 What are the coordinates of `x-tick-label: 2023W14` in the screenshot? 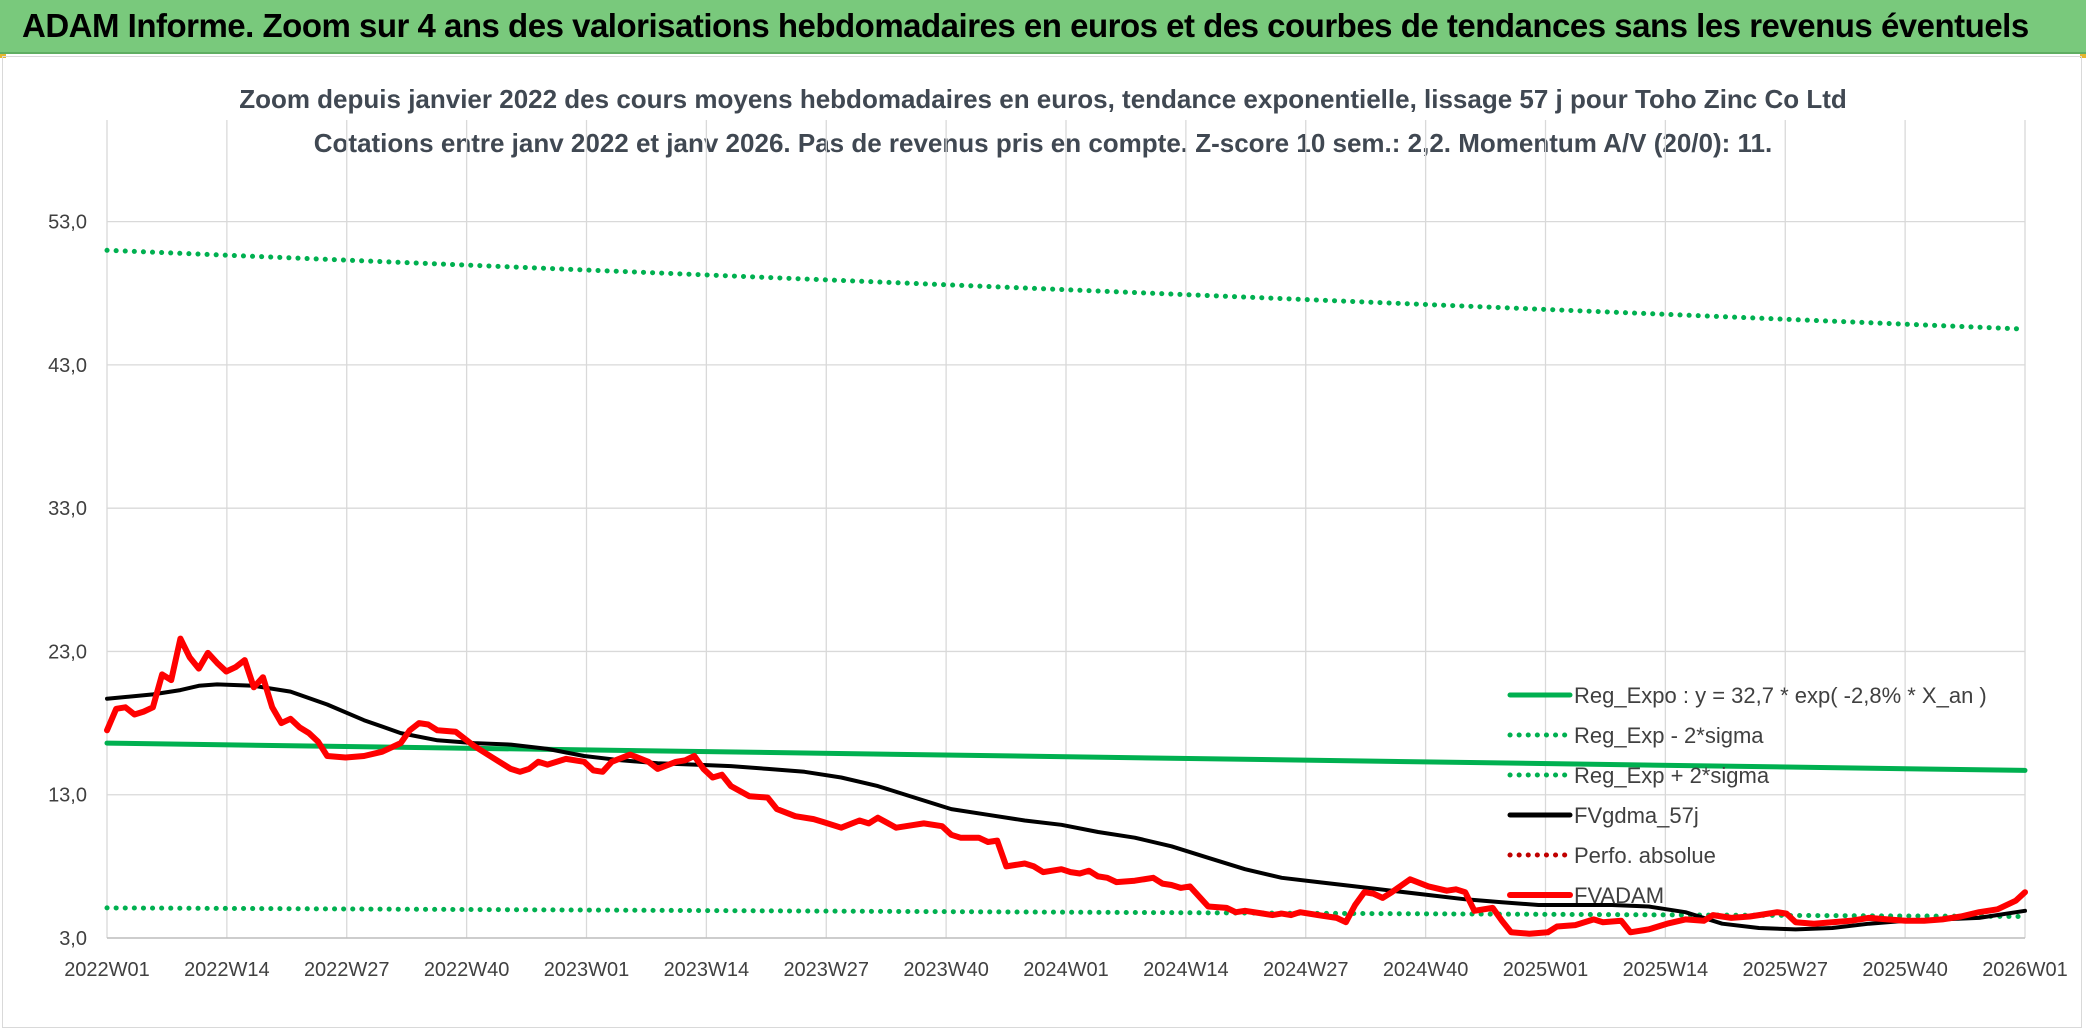 It's located at (707, 970).